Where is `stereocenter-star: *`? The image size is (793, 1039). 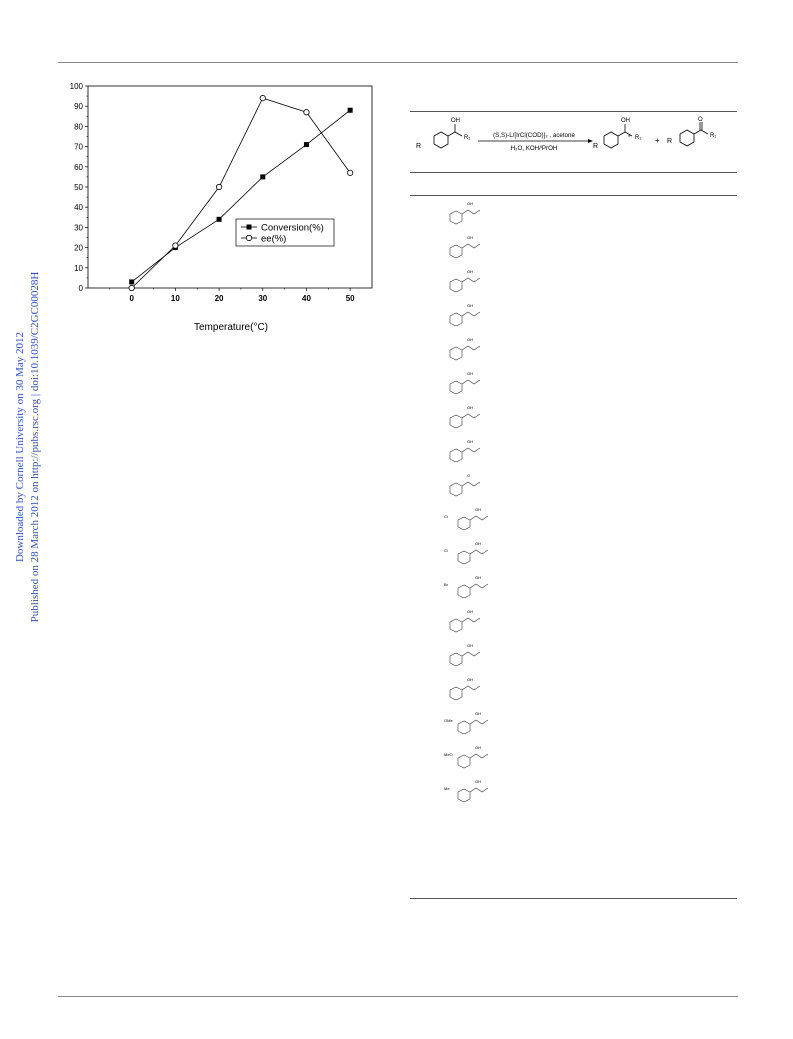 stereocenter-star: * is located at coordinates (629, 138).